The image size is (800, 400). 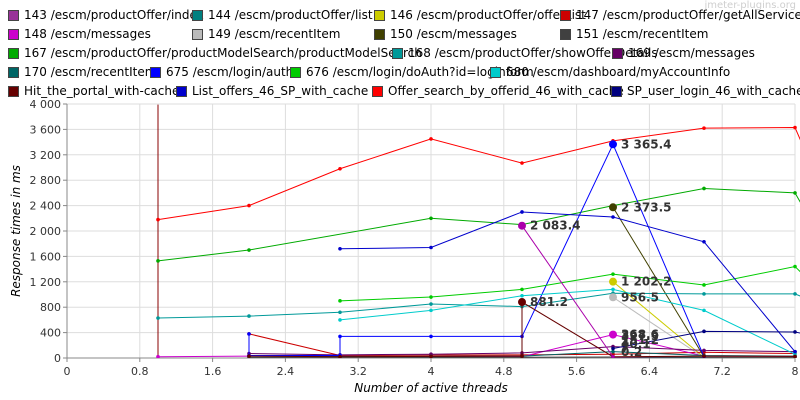 I want to click on legend-label: 151 /escm/recentItem, so click(x=642, y=34).